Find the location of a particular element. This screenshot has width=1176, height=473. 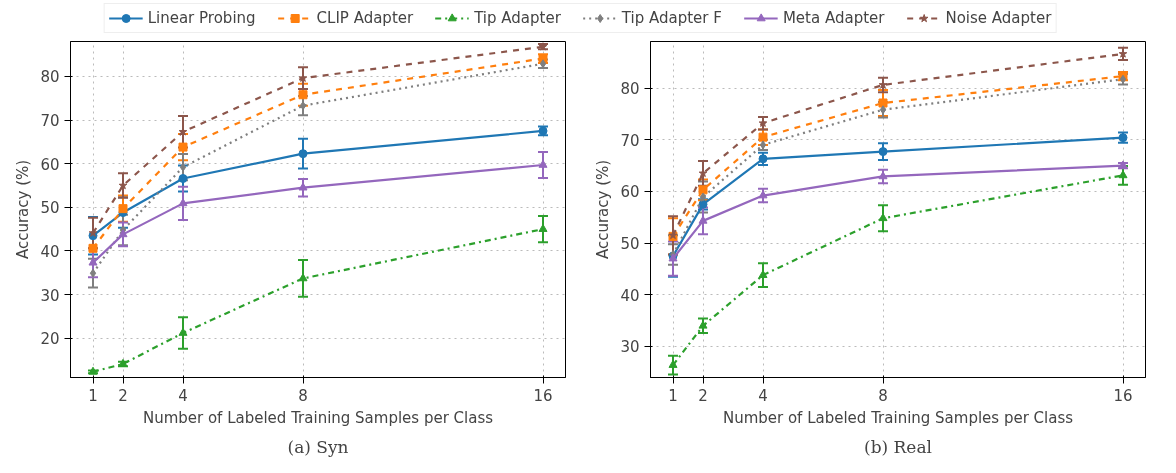

legend-label: CLIP Adapter is located at coordinates (365, 18).